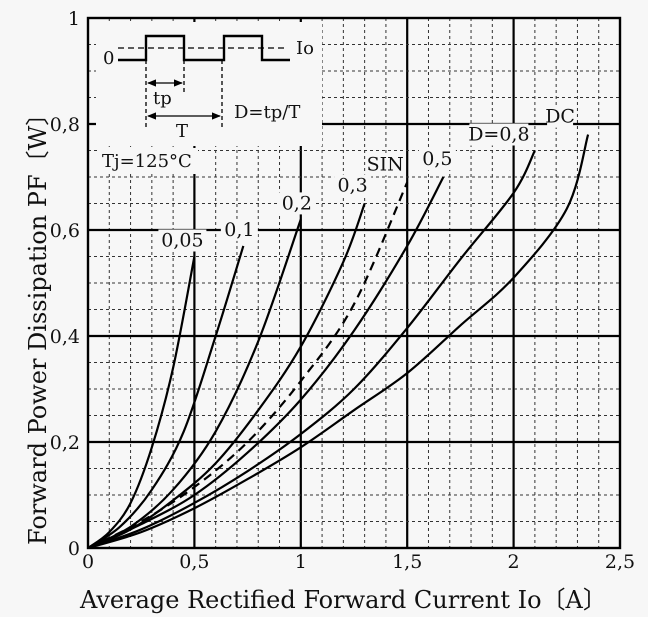 This screenshot has width=648, height=617. What do you see at coordinates (437, 159) in the screenshot?
I see `curve-label: 0,5` at bounding box center [437, 159].